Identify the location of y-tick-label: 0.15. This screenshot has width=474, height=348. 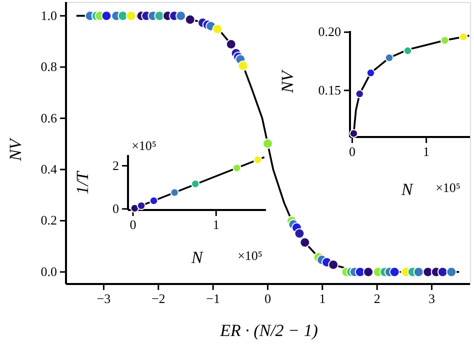
(329, 90).